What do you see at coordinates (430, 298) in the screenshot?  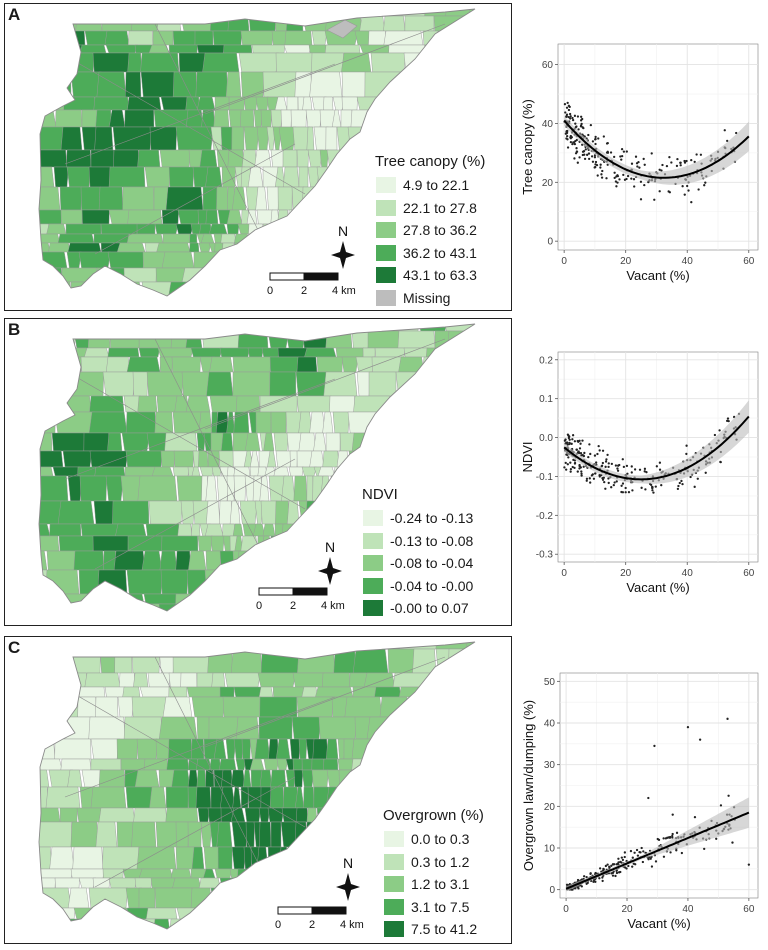 I see `legend-item: Missing` at bounding box center [430, 298].